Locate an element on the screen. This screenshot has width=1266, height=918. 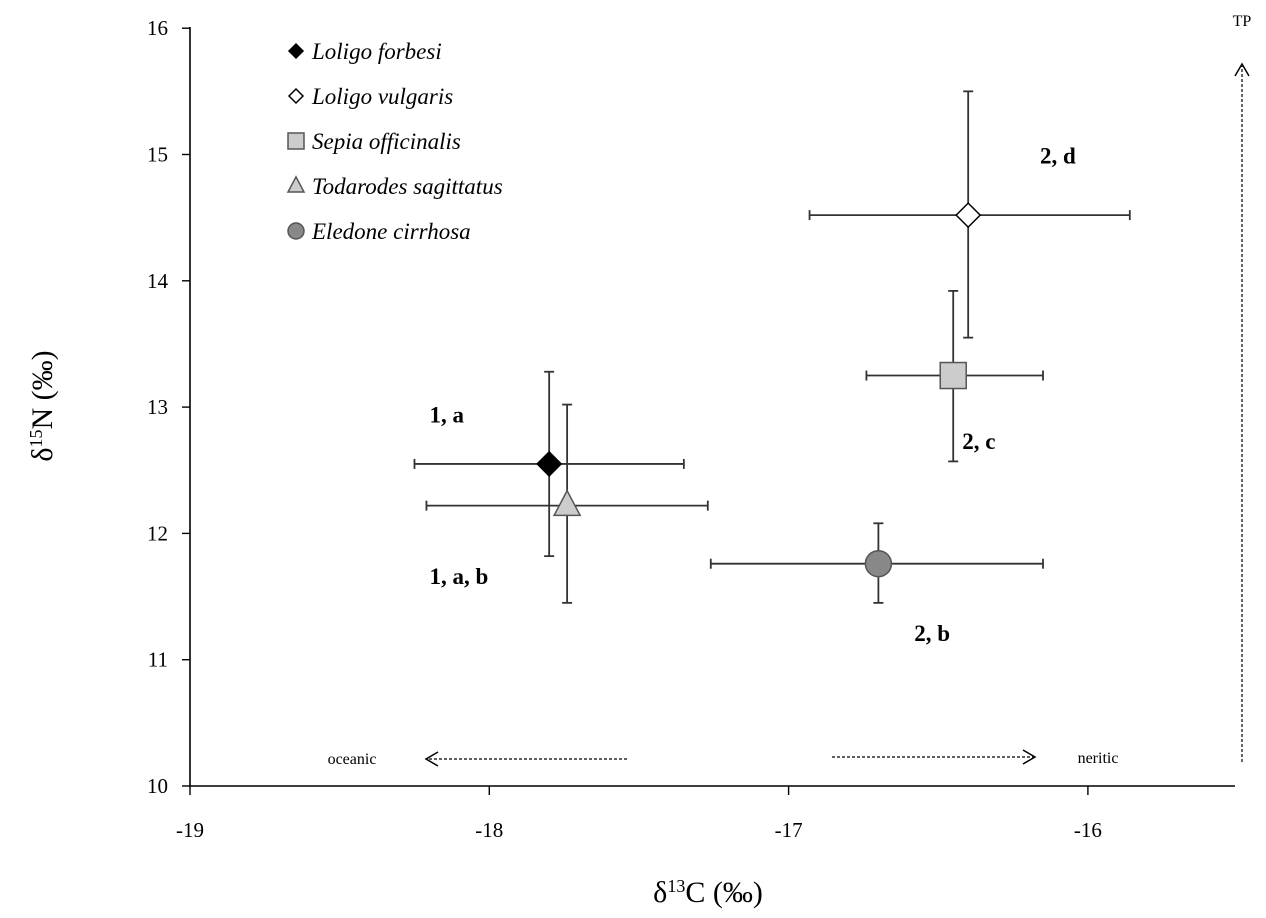
data-point-triangle is located at coordinates (567, 503).